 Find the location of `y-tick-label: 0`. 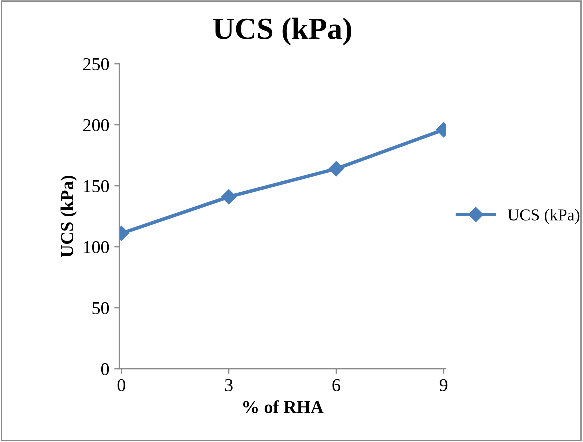

y-tick-label: 0 is located at coordinates (105, 369).